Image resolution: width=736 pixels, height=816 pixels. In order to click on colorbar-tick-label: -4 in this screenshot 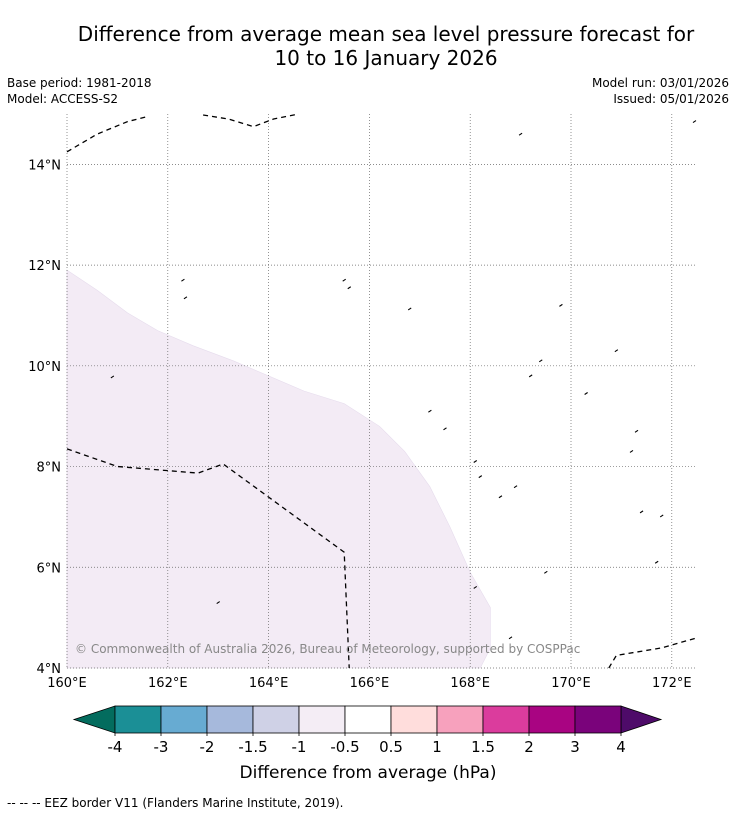, I will do `click(115, 747)`.